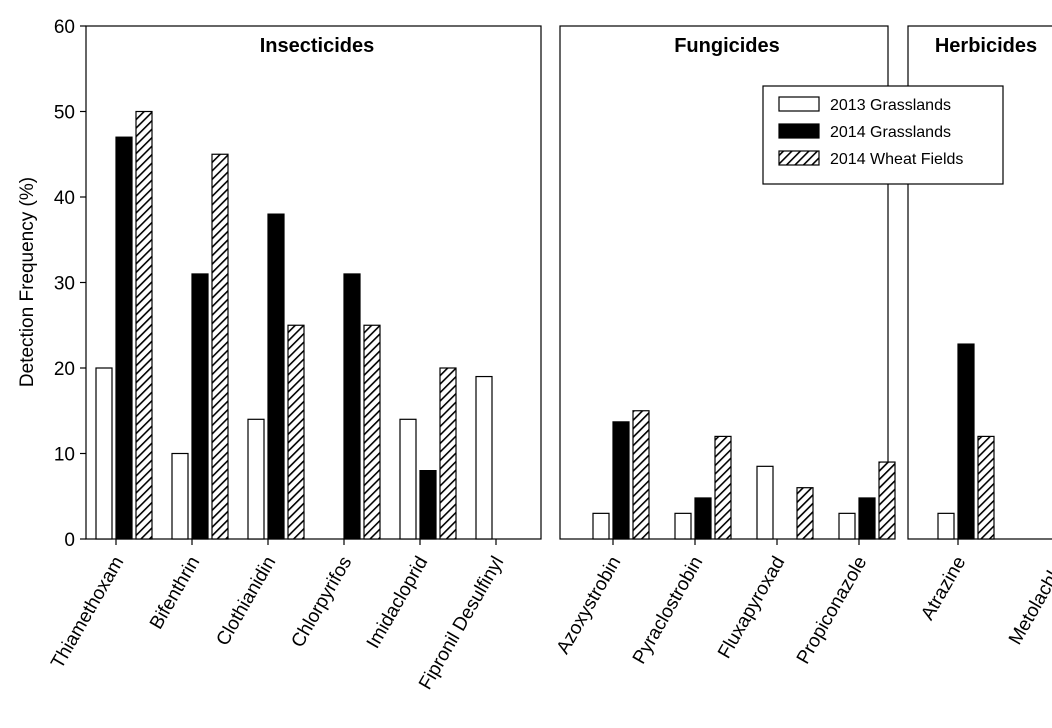 The width and height of the screenshot is (1052, 728). I want to click on bar-2014-wheat-fields-clothianidin, so click(296, 432).